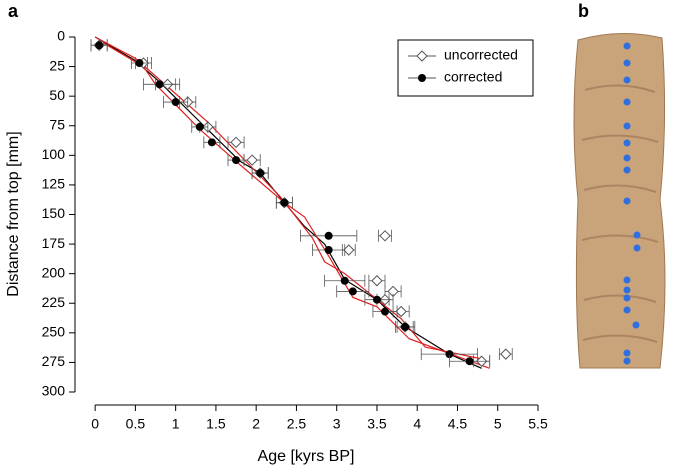 Image resolution: width=685 pixels, height=473 pixels. What do you see at coordinates (306, 456) in the screenshot?
I see `x-axis-label: Age [kyrs BP]` at bounding box center [306, 456].